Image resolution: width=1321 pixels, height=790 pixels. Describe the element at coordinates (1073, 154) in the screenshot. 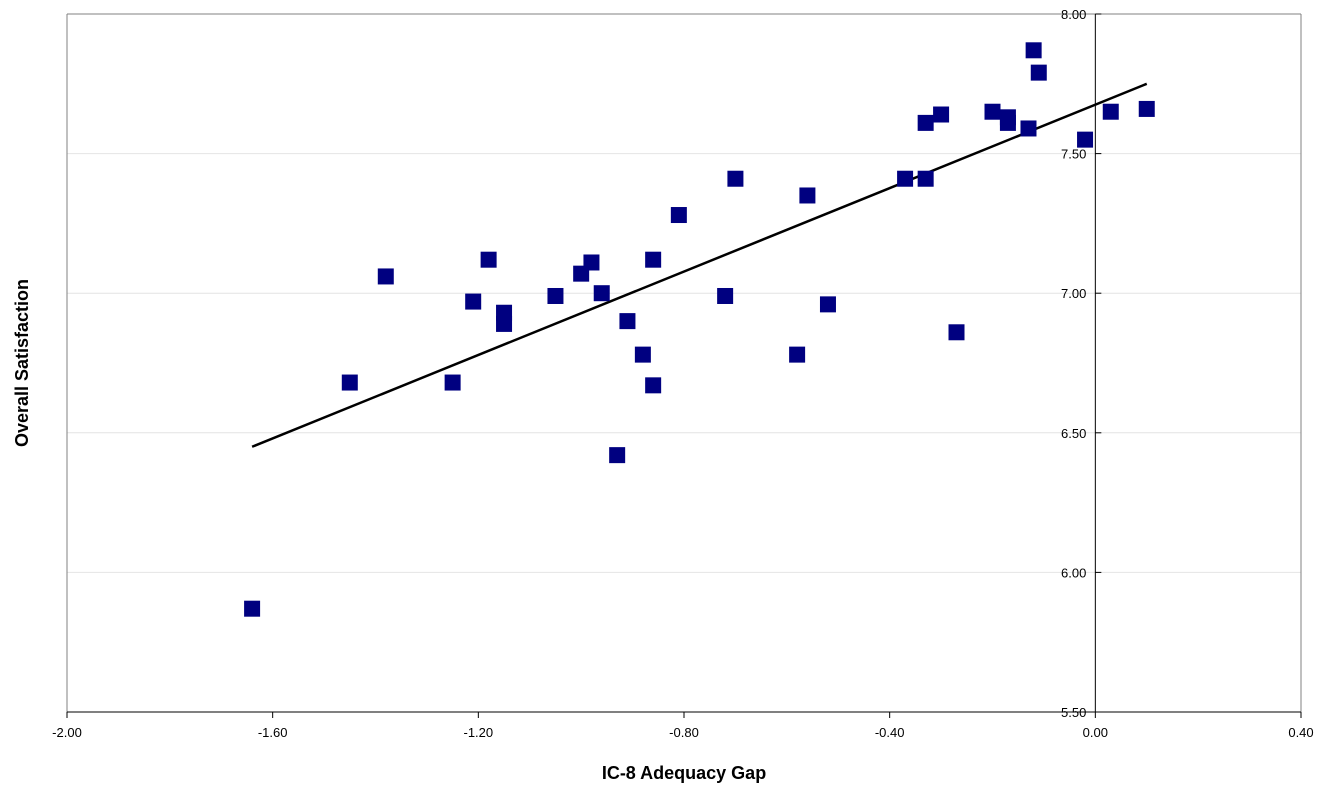

I see `y-tick-label: 7.50` at that location.